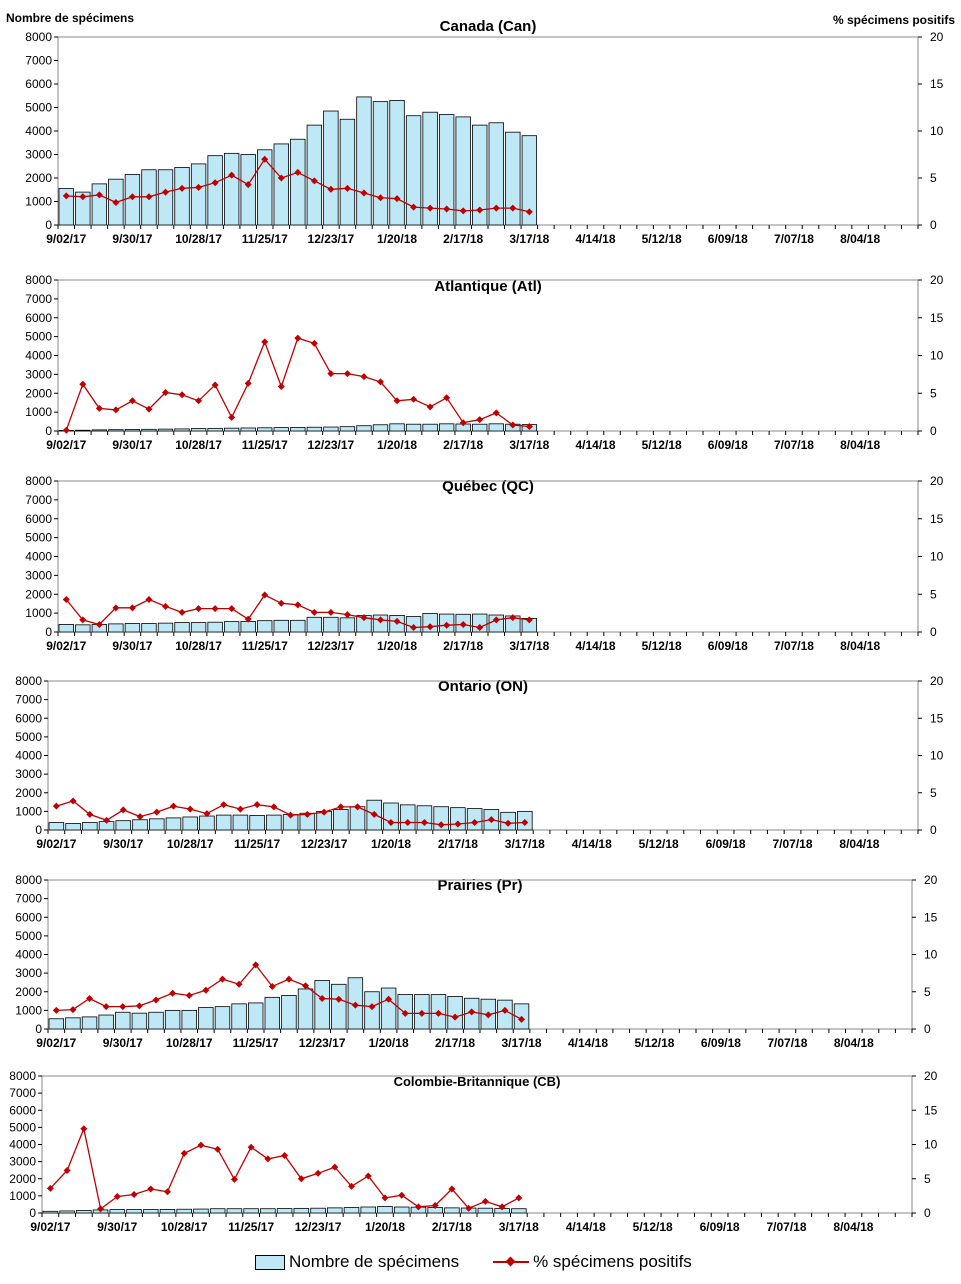  Describe the element at coordinates (787, 1043) in the screenshot. I see `x-tick-label: 7/07/18` at that location.